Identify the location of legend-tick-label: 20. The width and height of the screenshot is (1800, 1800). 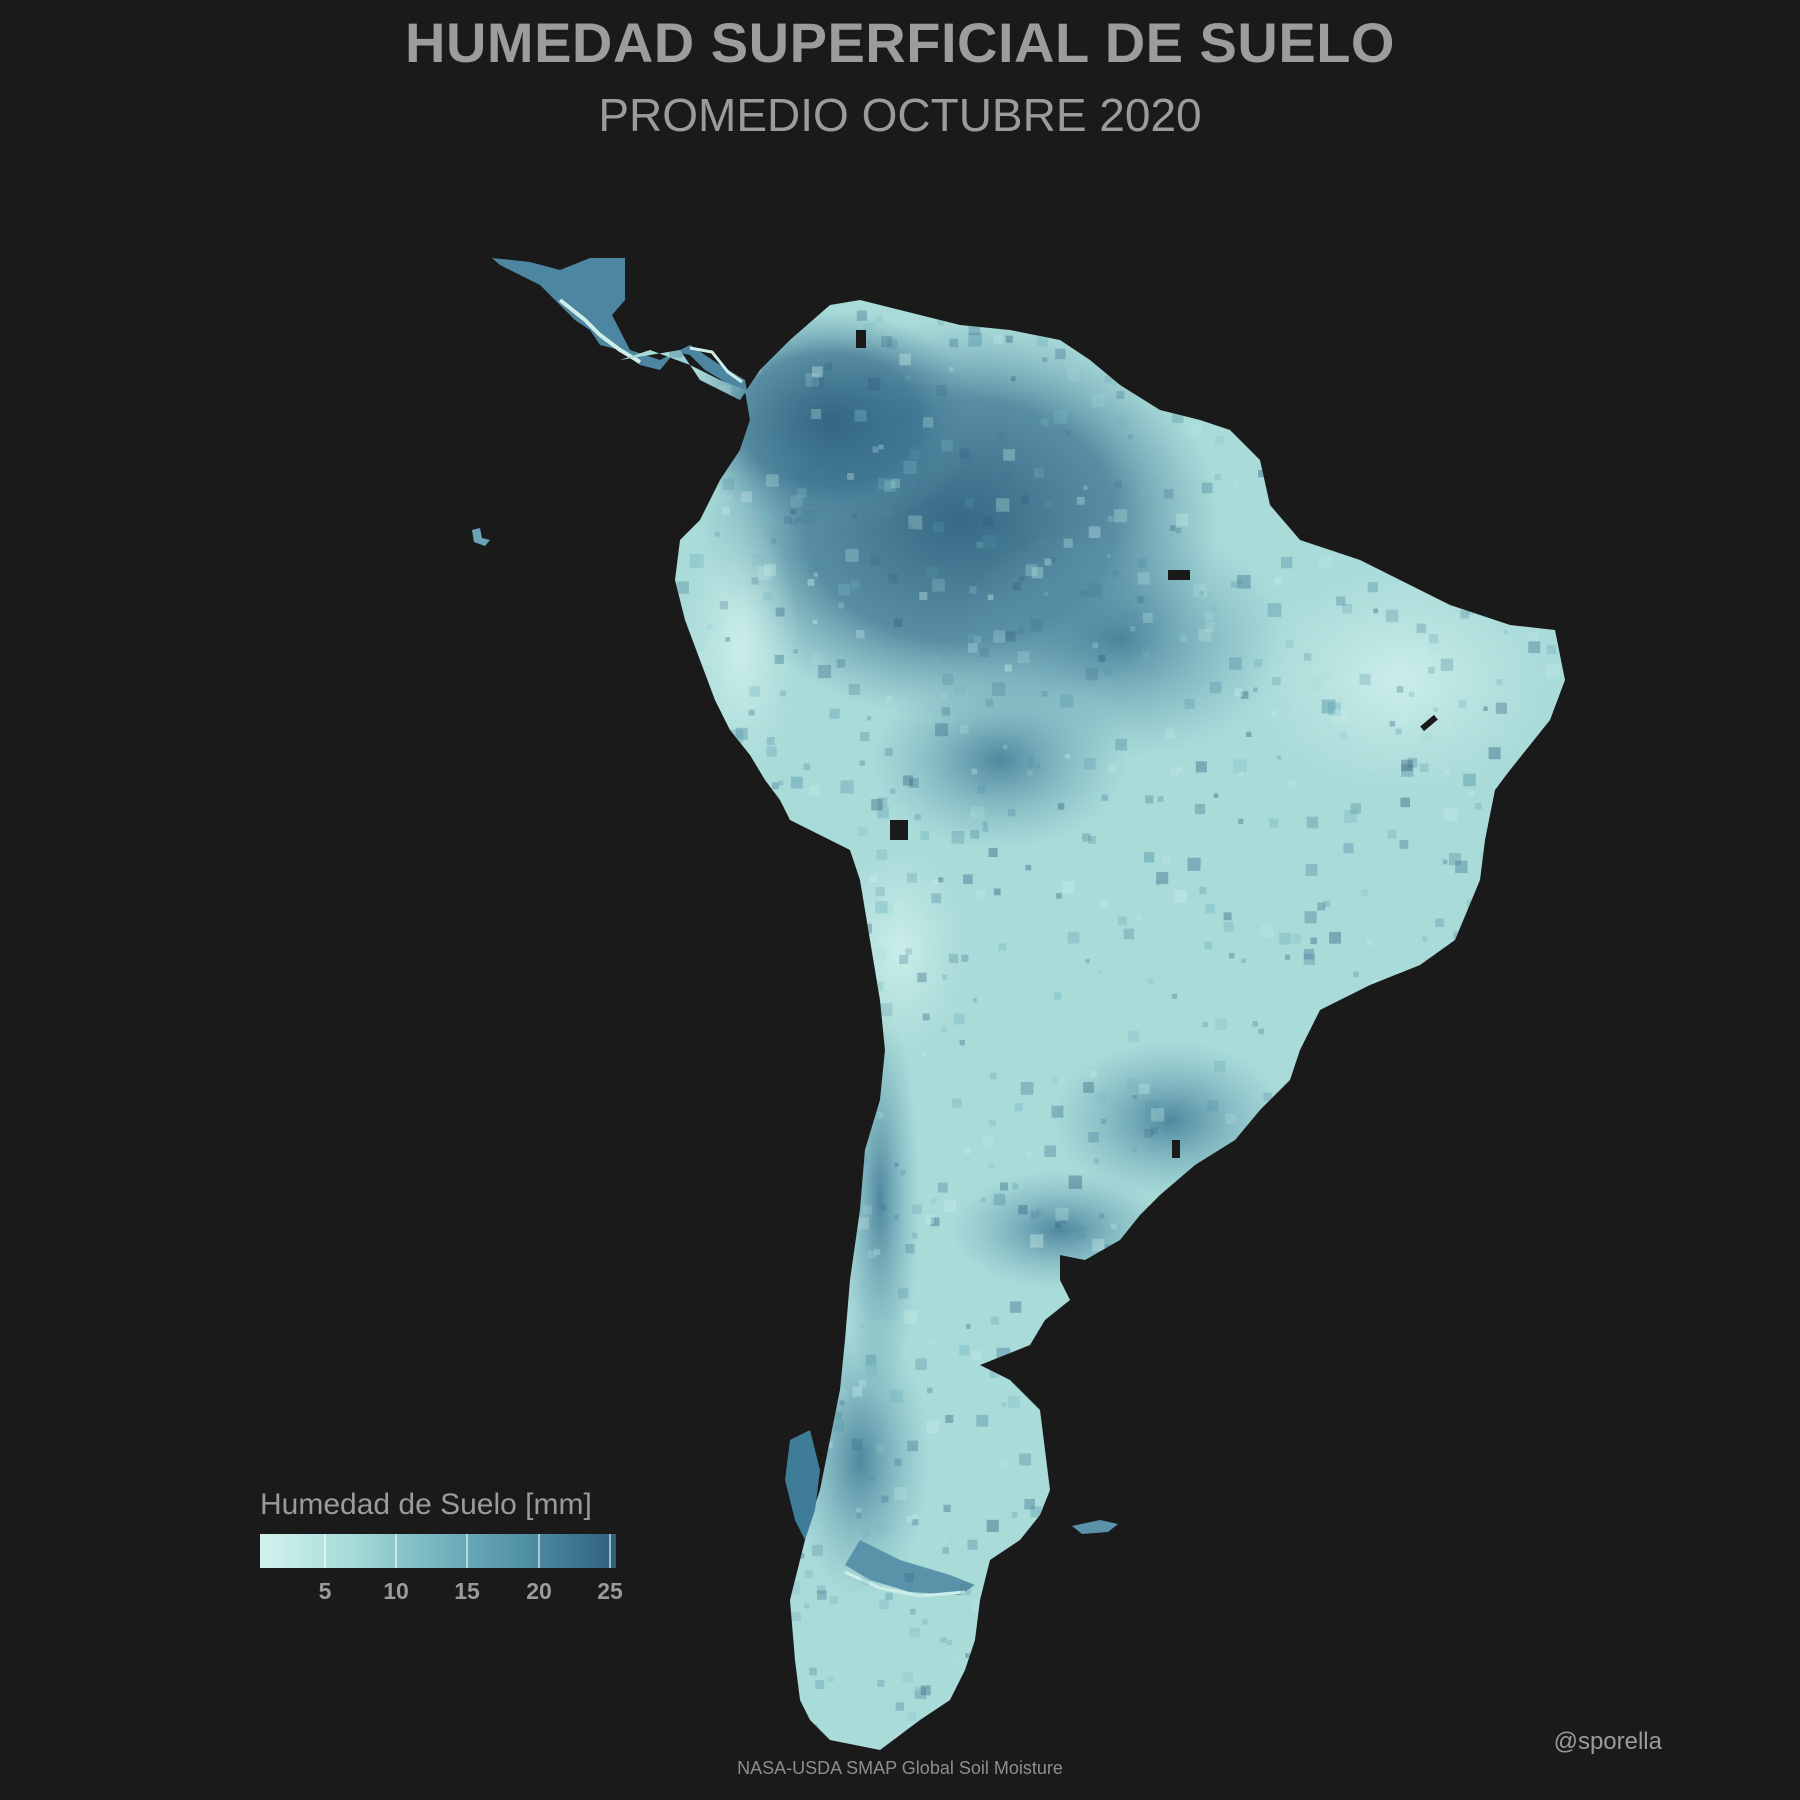
(539, 1591).